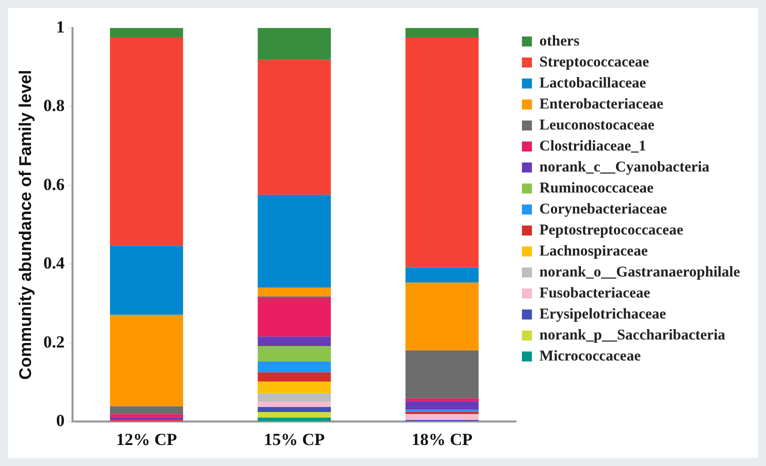 The width and height of the screenshot is (766, 466). Describe the element at coordinates (54, 342) in the screenshot. I see `y-tick-label: 0.2` at that location.